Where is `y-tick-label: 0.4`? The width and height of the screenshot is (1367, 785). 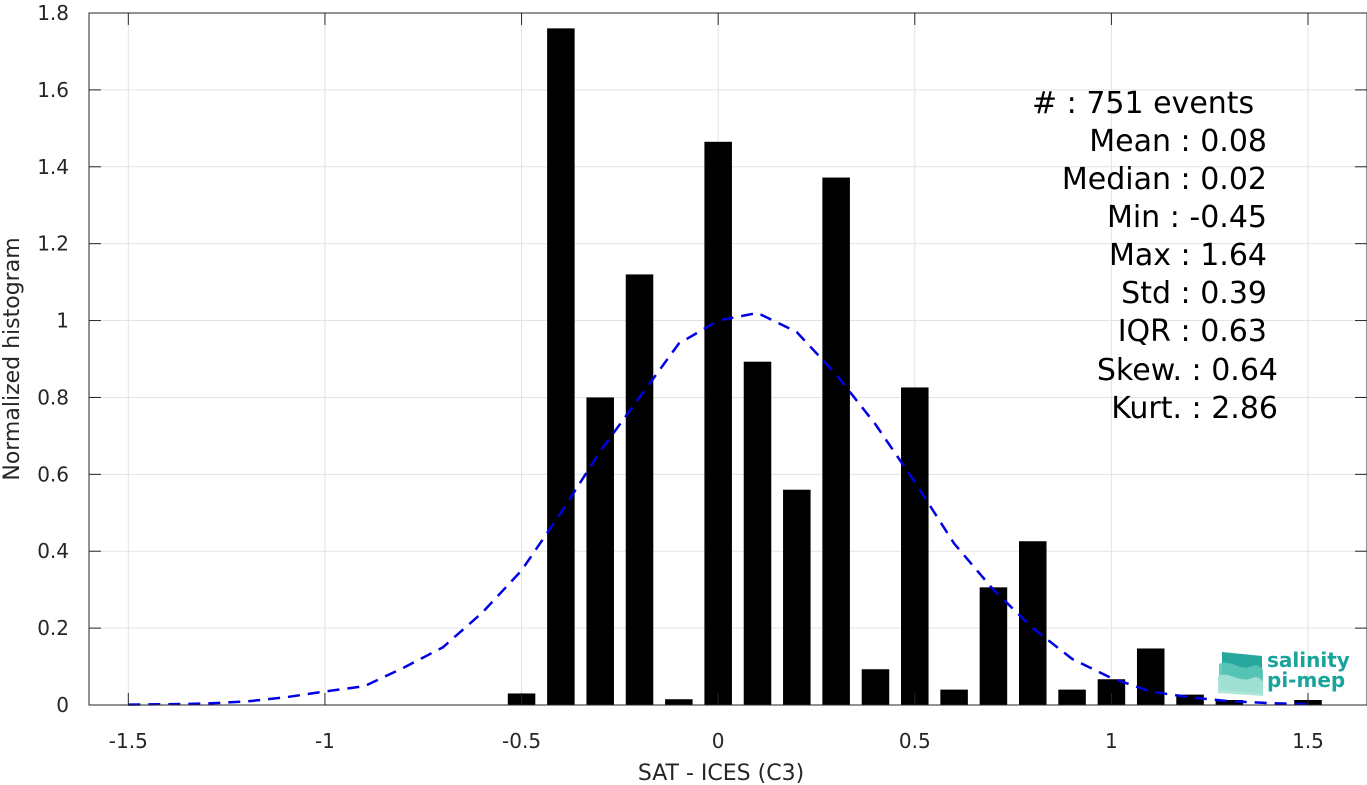
y-tick-label: 0.4 is located at coordinates (53, 551).